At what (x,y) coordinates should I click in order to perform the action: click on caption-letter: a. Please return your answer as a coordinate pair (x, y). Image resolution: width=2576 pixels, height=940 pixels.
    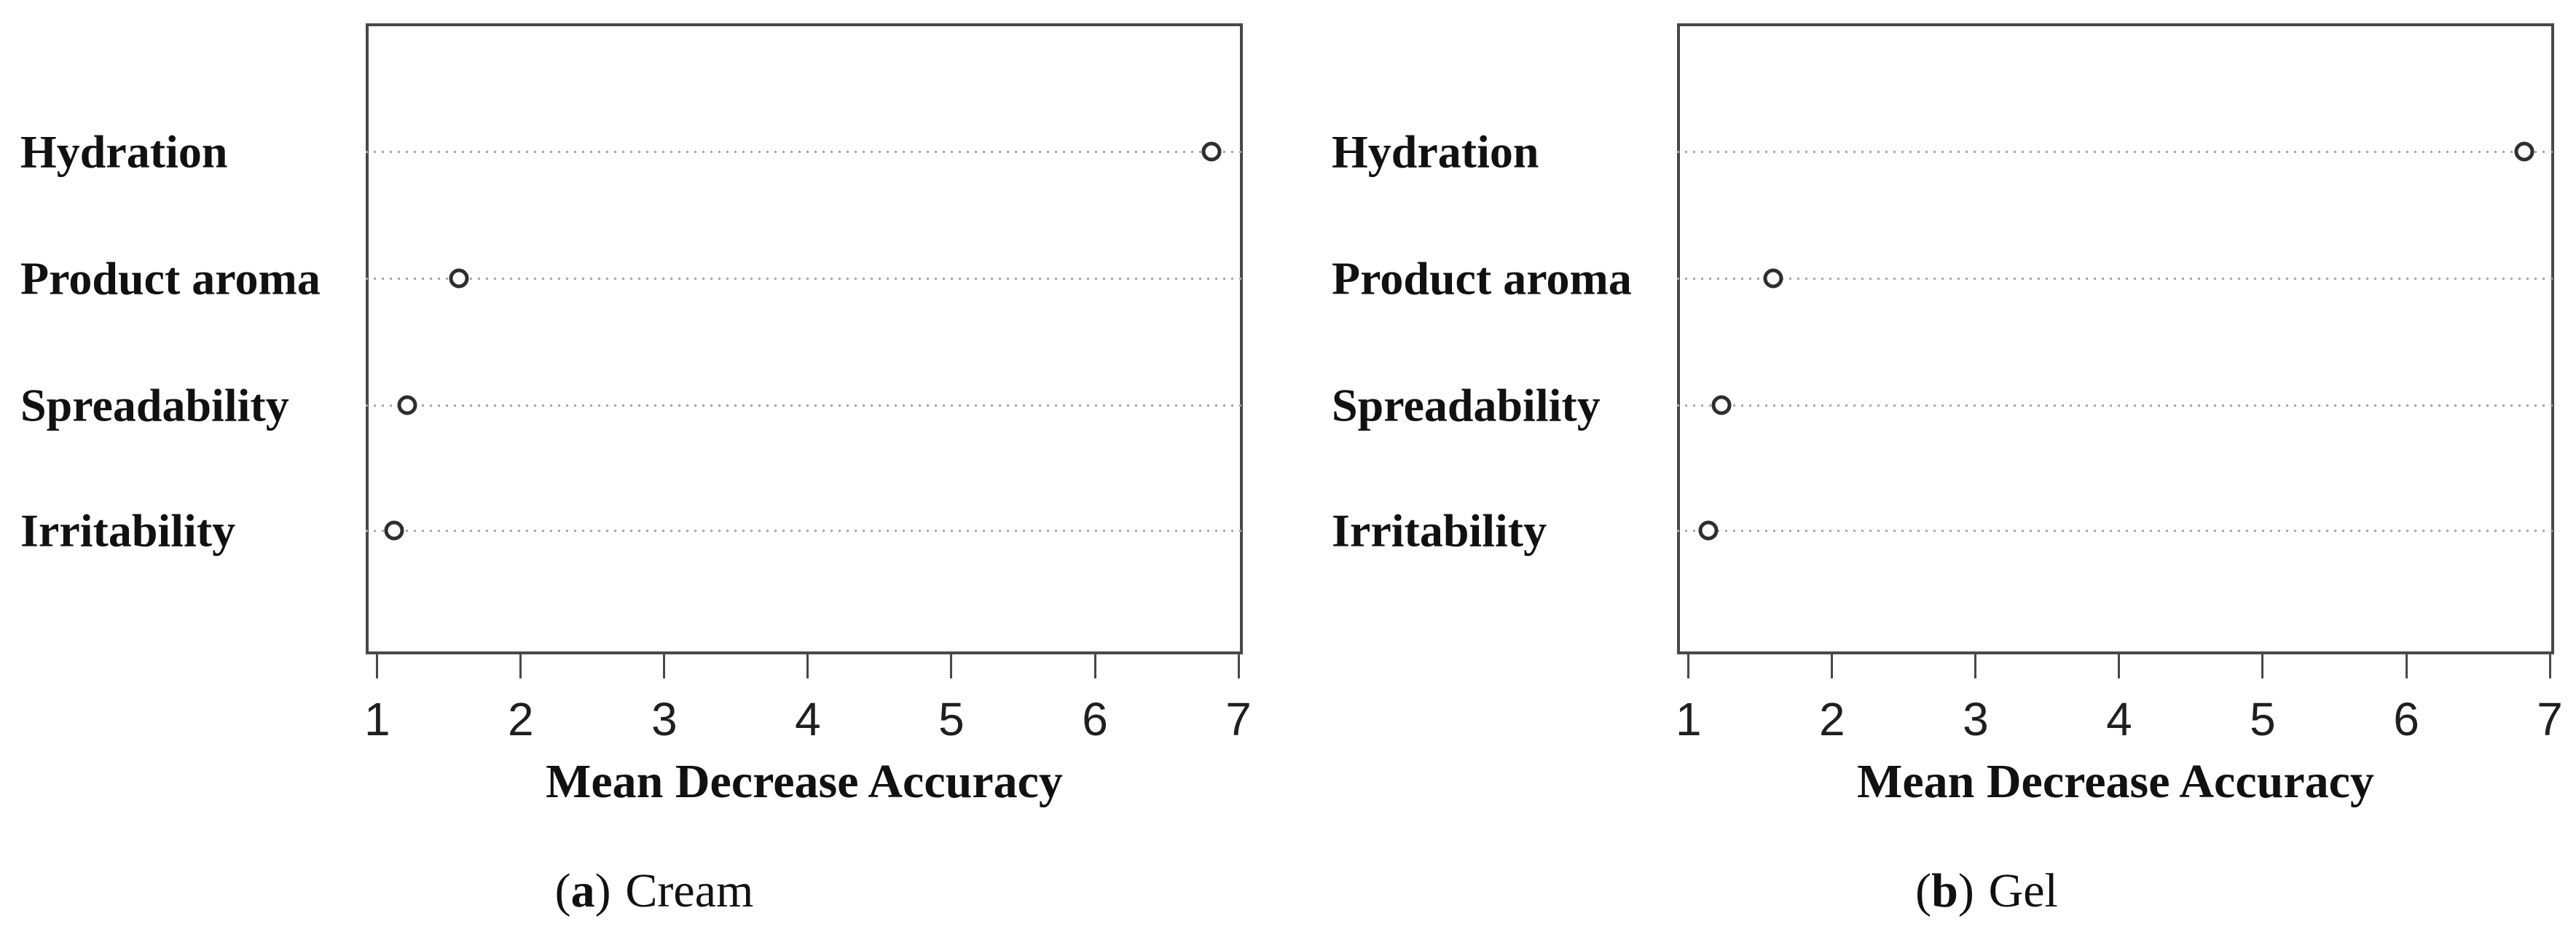
    Looking at the image, I should click on (582, 890).